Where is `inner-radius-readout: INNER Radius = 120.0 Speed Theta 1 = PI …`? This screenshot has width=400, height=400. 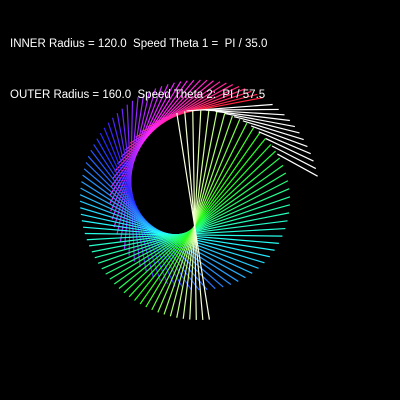 inner-radius-readout: INNER Radius = 120.0 Speed Theta 1 = PI … is located at coordinates (139, 44).